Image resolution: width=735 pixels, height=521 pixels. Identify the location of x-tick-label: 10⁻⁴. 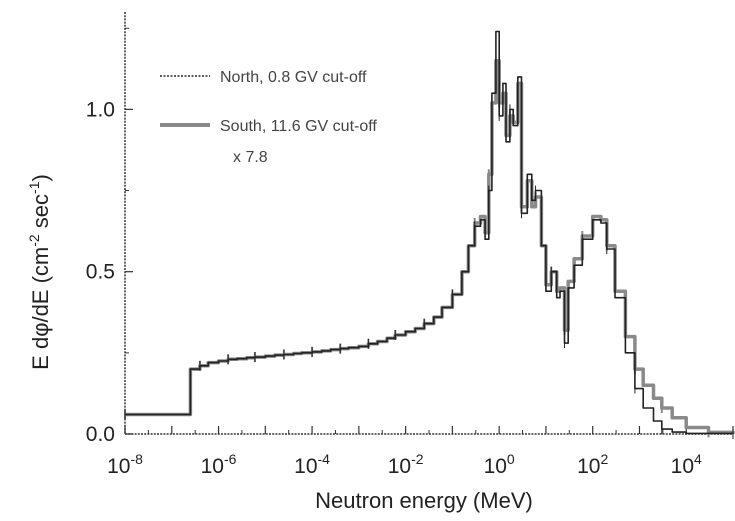
(312, 464).